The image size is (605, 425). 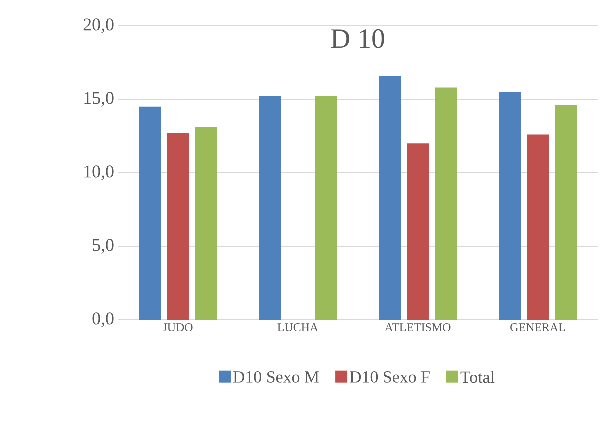 I want to click on y-tick-label: 0,0, so click(x=103, y=320).